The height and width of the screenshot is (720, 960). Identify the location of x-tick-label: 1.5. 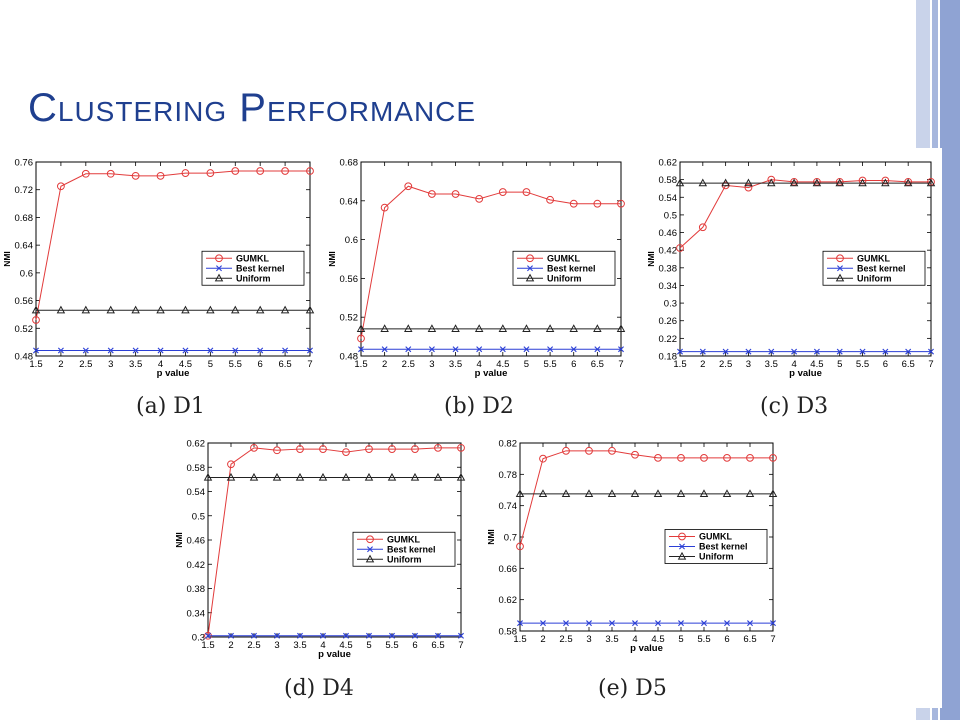
(207, 645).